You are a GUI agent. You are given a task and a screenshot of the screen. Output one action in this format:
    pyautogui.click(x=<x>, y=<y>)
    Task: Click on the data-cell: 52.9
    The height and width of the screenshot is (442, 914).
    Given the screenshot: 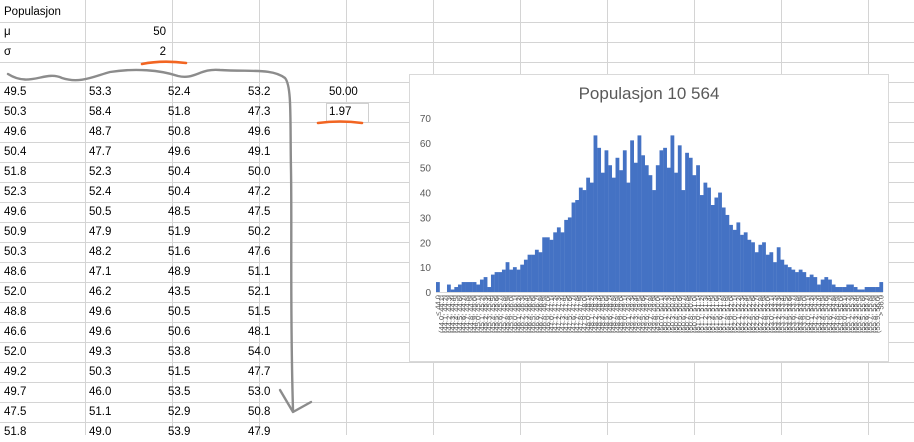 What is the action you would take?
    pyautogui.click(x=179, y=412)
    